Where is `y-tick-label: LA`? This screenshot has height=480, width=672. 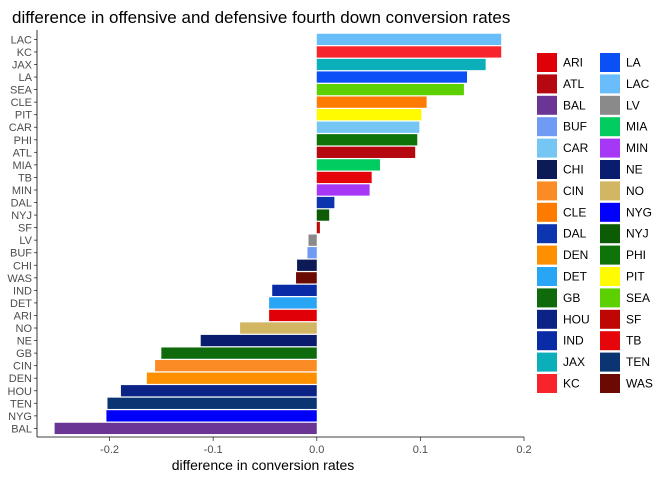 y-tick-label: LA is located at coordinates (26, 78).